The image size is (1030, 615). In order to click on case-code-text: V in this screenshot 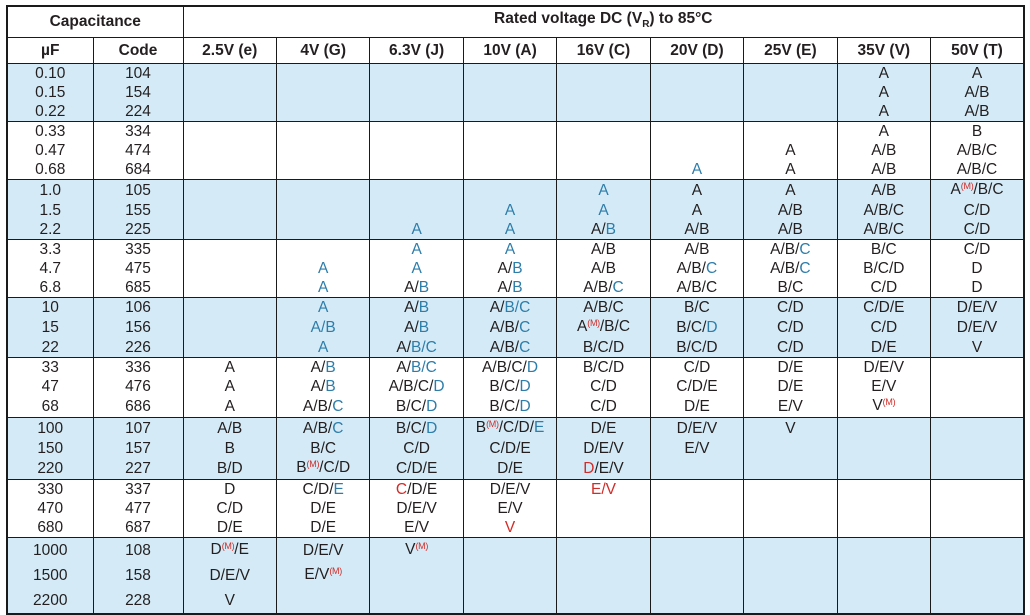, I will do `click(510, 528)`.